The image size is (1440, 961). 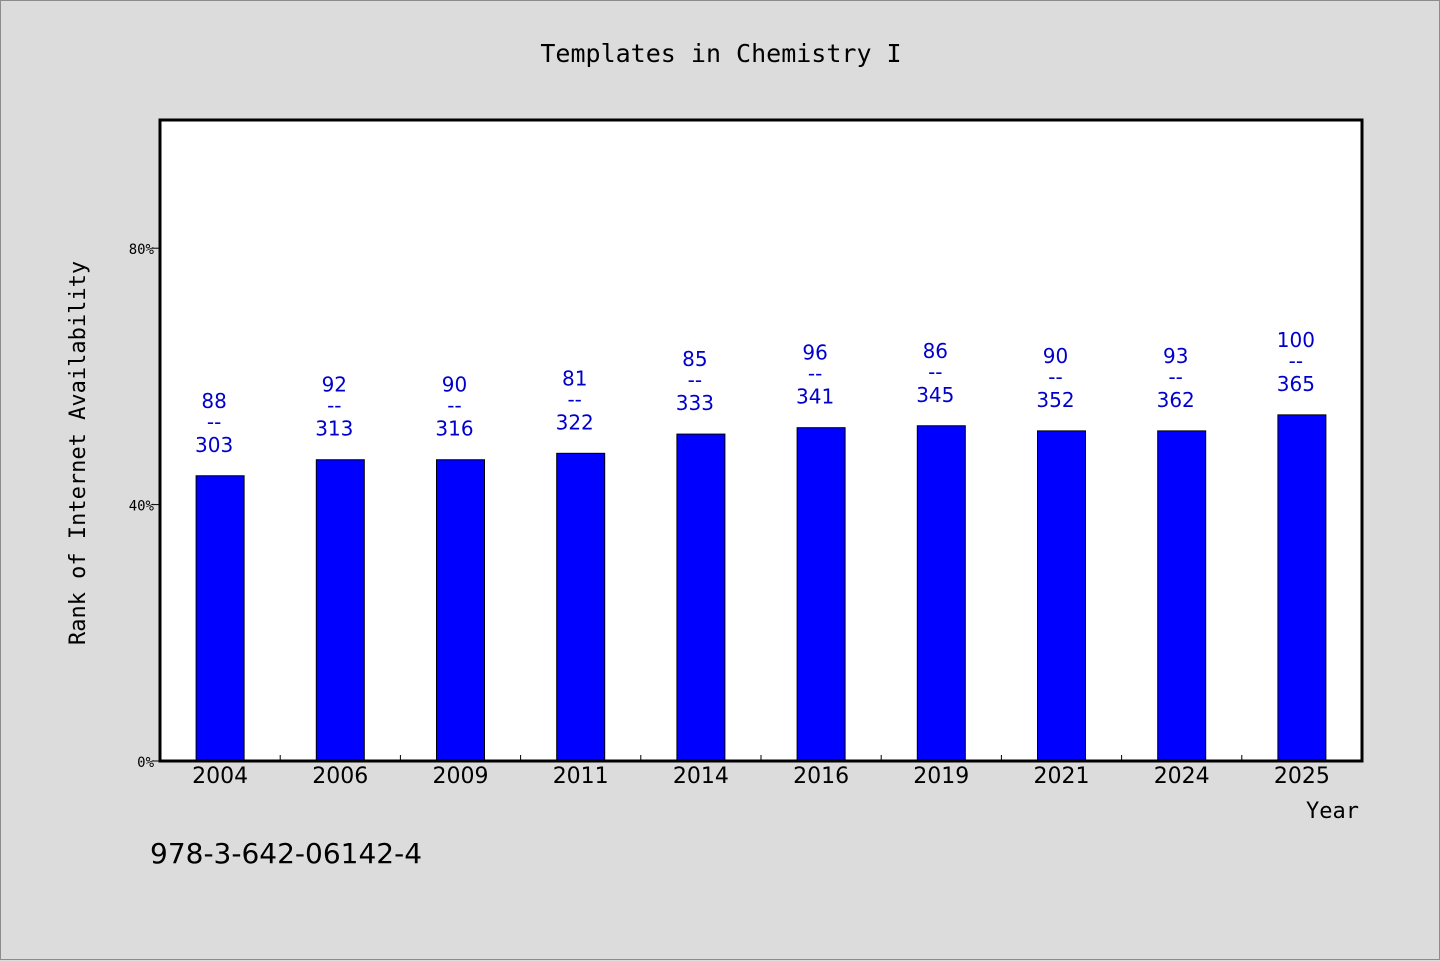 What do you see at coordinates (581, 607) in the screenshot?
I see `bar-2011` at bounding box center [581, 607].